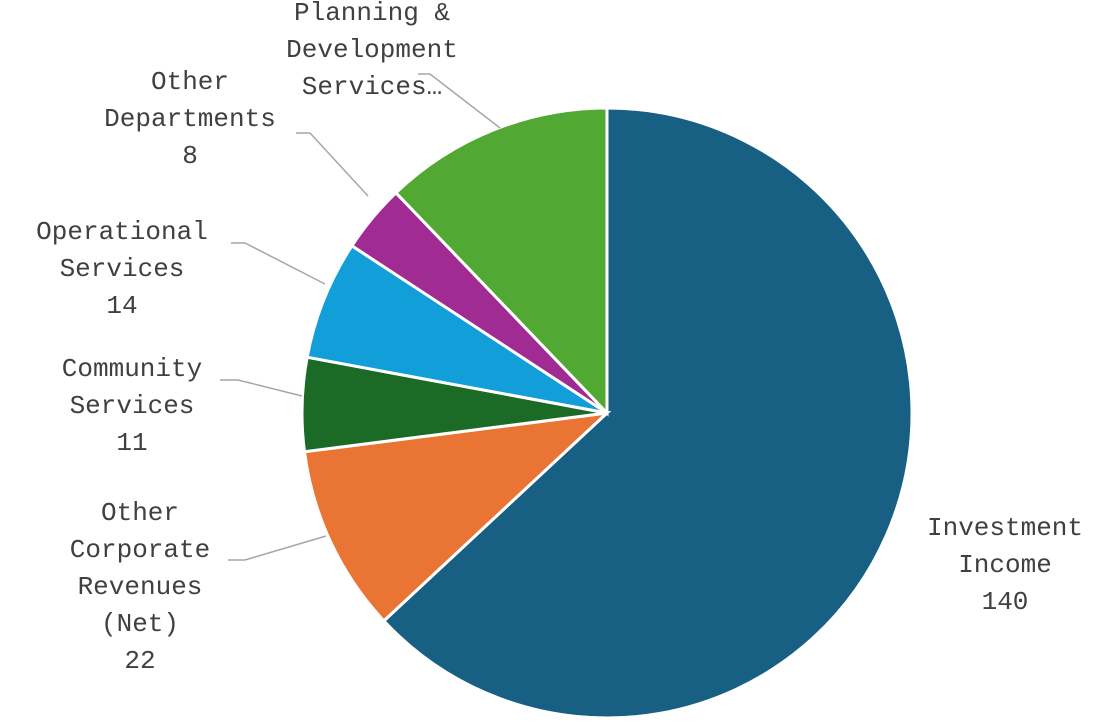  Describe the element at coordinates (139, 661) in the screenshot. I see `slice-value-other_corp: 22` at that location.